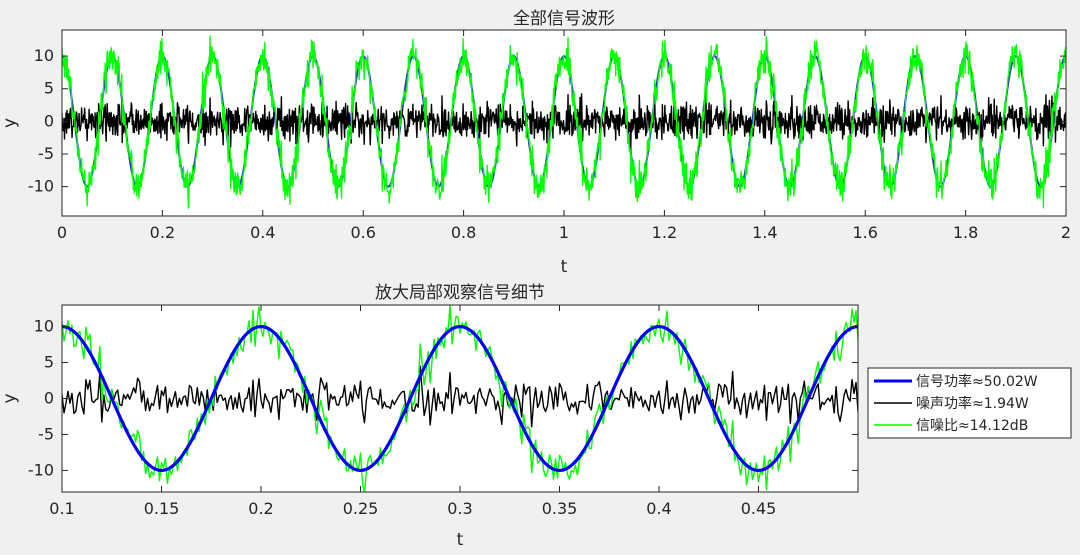 The width and height of the screenshot is (1080, 555). Describe the element at coordinates (764, 232) in the screenshot. I see `x-tick-label: 1.4` at that location.